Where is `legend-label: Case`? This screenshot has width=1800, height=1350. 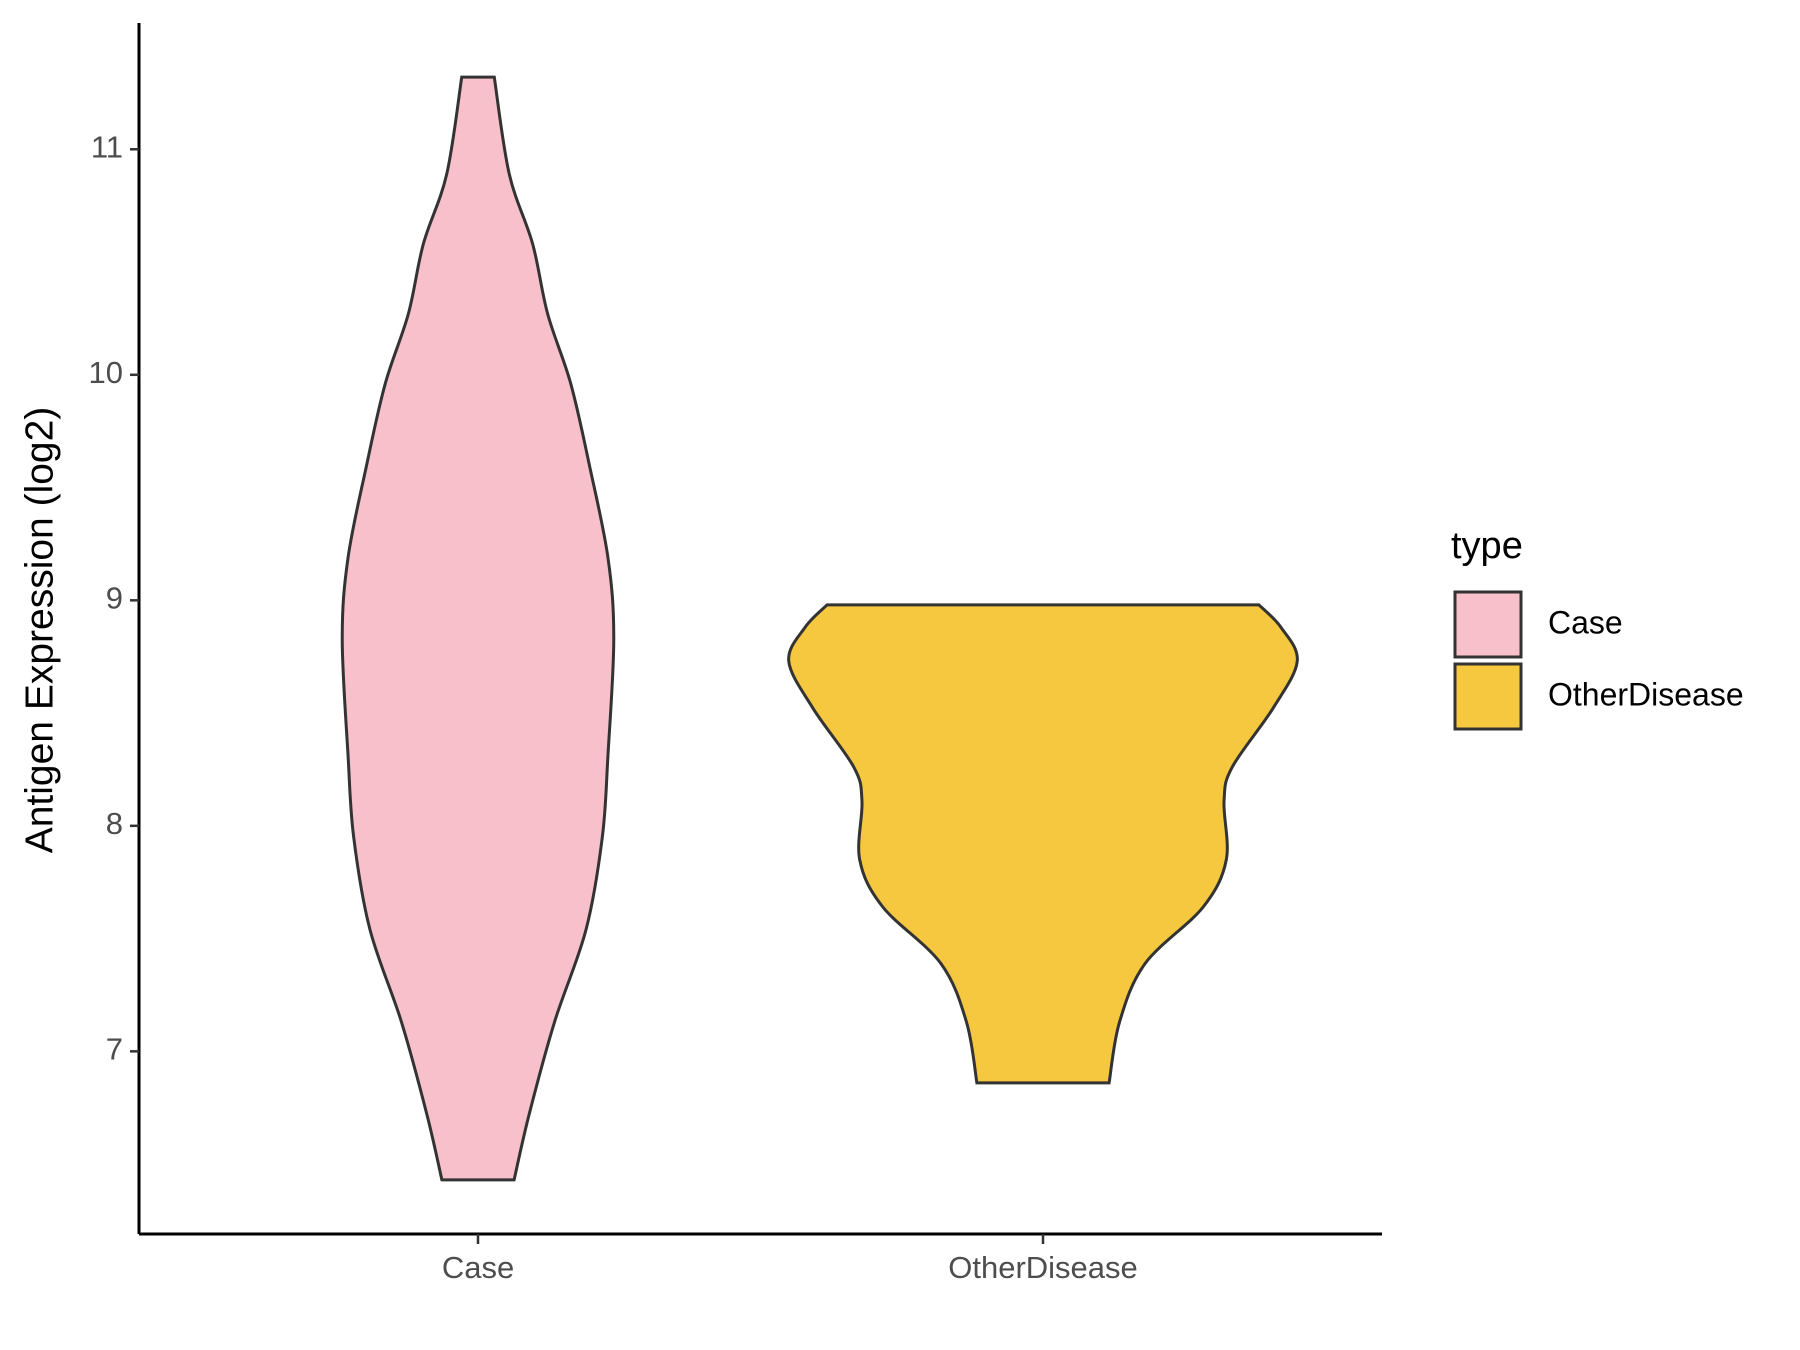 legend-label: Case is located at coordinates (1585, 622).